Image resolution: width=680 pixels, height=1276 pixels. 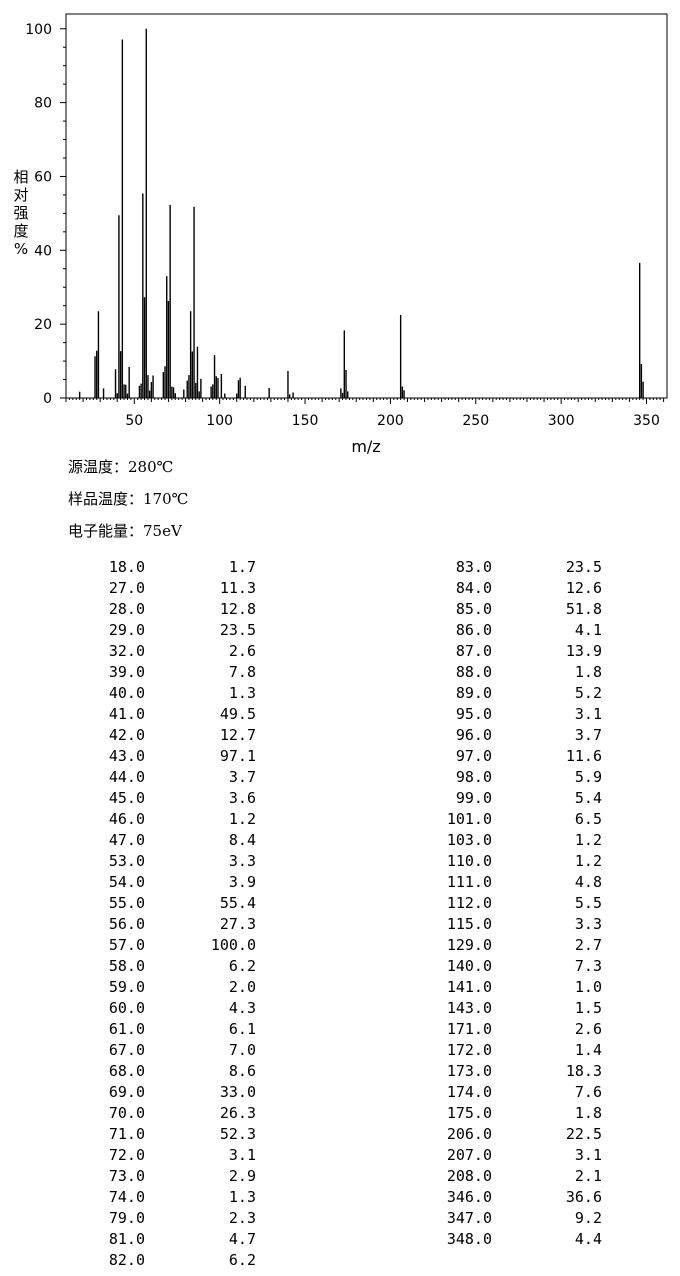 I want to click on mz-value: 32.0, so click(x=126, y=651).